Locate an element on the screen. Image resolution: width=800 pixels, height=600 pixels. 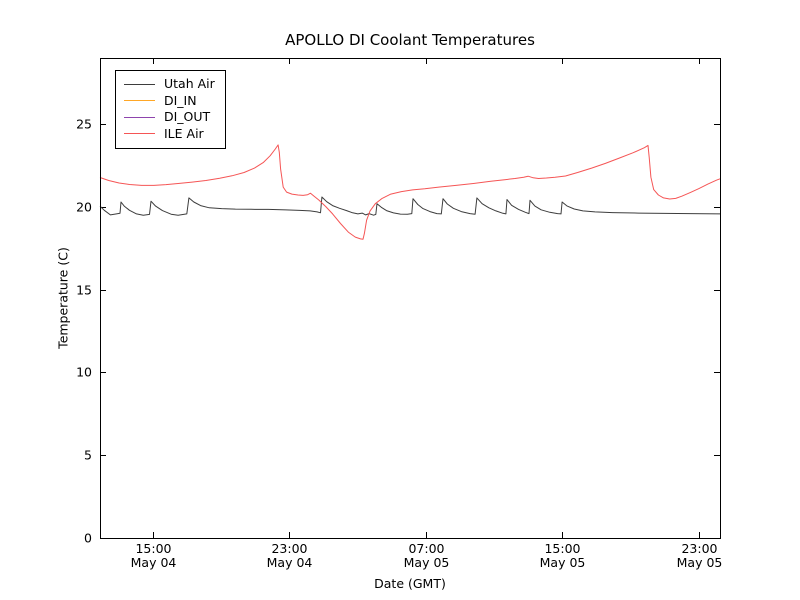
di-out-line-swatch is located at coordinates (139, 117).